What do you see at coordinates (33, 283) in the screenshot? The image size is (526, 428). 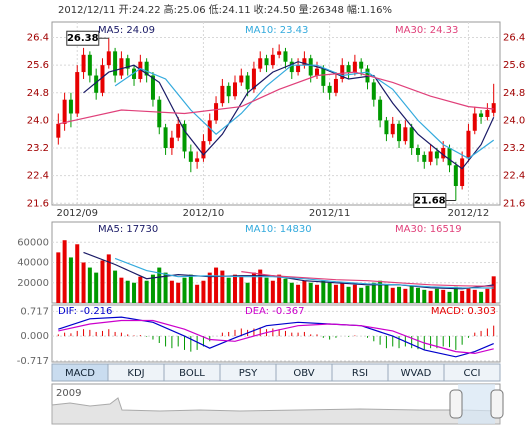 I see `y-tick-label: 20000` at bounding box center [33, 283].